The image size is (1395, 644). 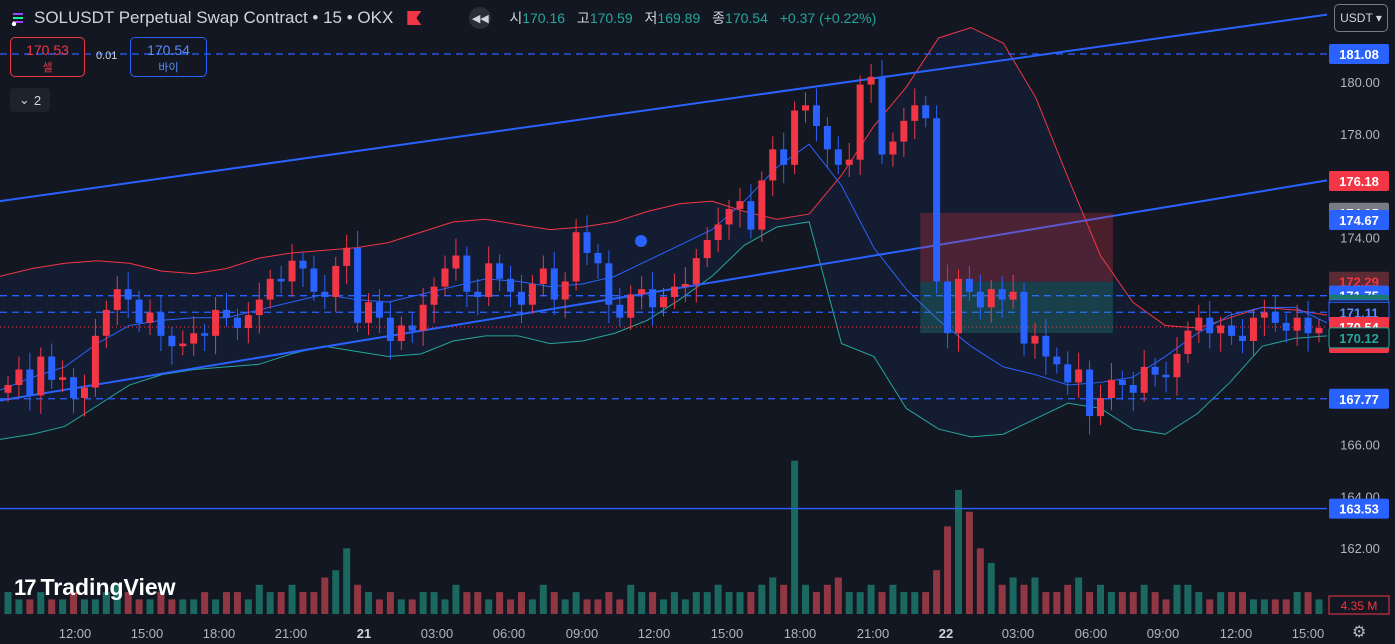 What do you see at coordinates (1016, 307) in the screenshot?
I see `position-target-zone` at bounding box center [1016, 307].